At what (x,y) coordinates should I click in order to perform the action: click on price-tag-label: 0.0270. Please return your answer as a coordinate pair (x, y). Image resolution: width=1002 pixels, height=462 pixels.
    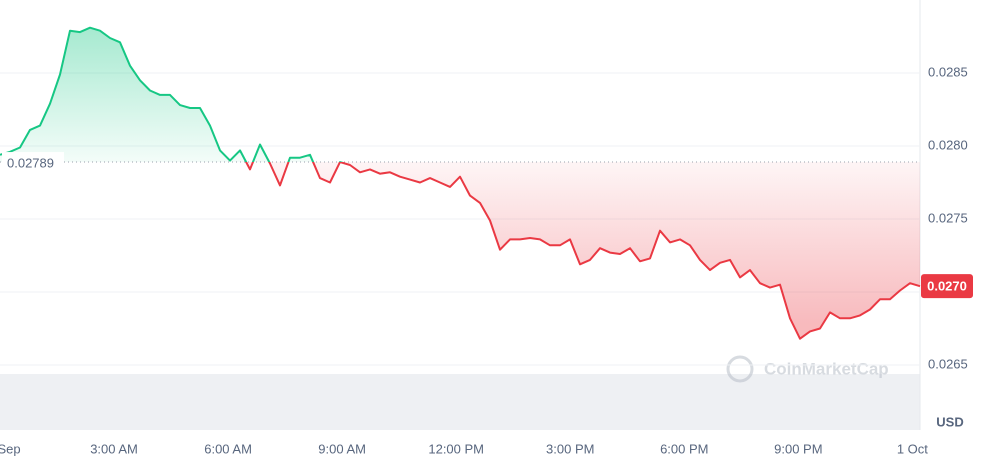
    Looking at the image, I should click on (947, 286).